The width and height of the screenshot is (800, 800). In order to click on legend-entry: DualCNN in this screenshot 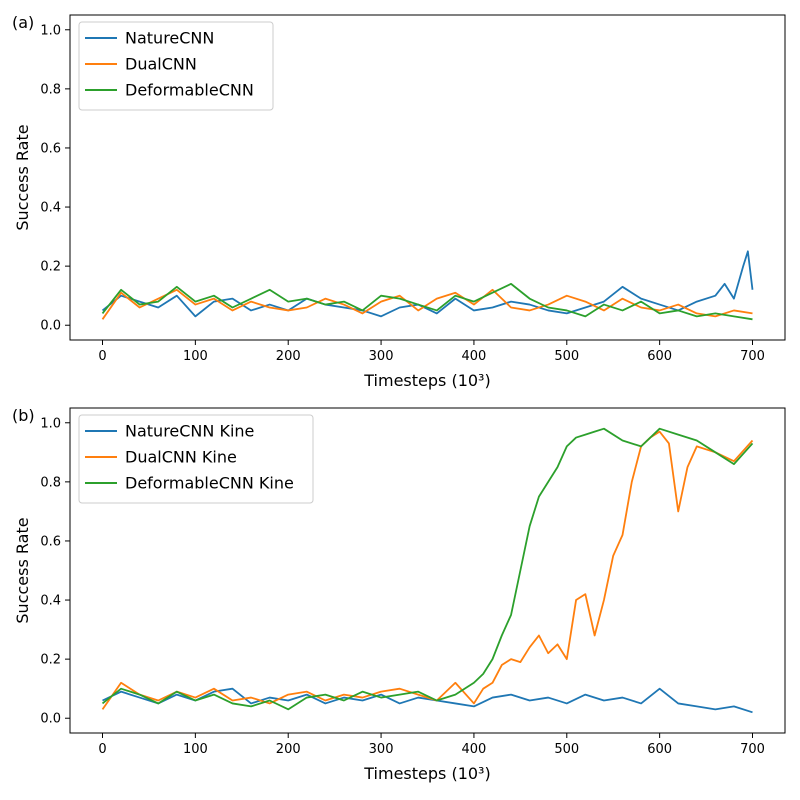, I will do `click(161, 64)`.